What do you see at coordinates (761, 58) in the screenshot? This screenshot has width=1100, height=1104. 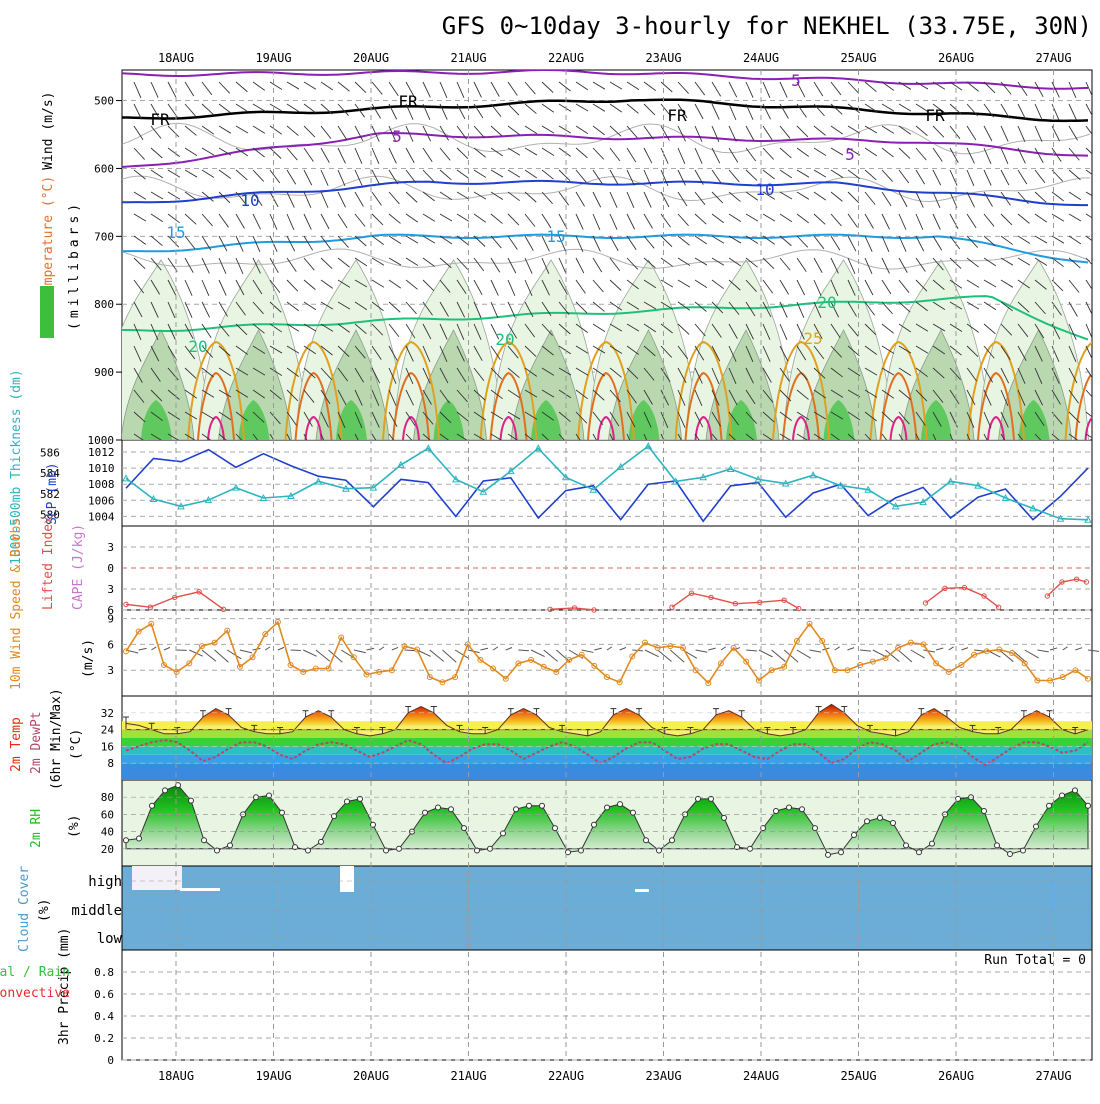 I see `date-label-top: 24AUG` at bounding box center [761, 58].